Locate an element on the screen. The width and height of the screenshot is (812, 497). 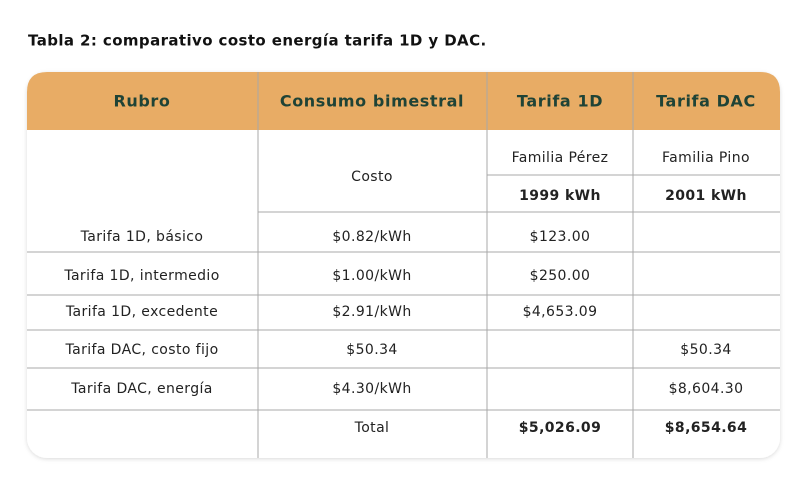
cell-costo: $1.00/kWh is located at coordinates (371, 276).